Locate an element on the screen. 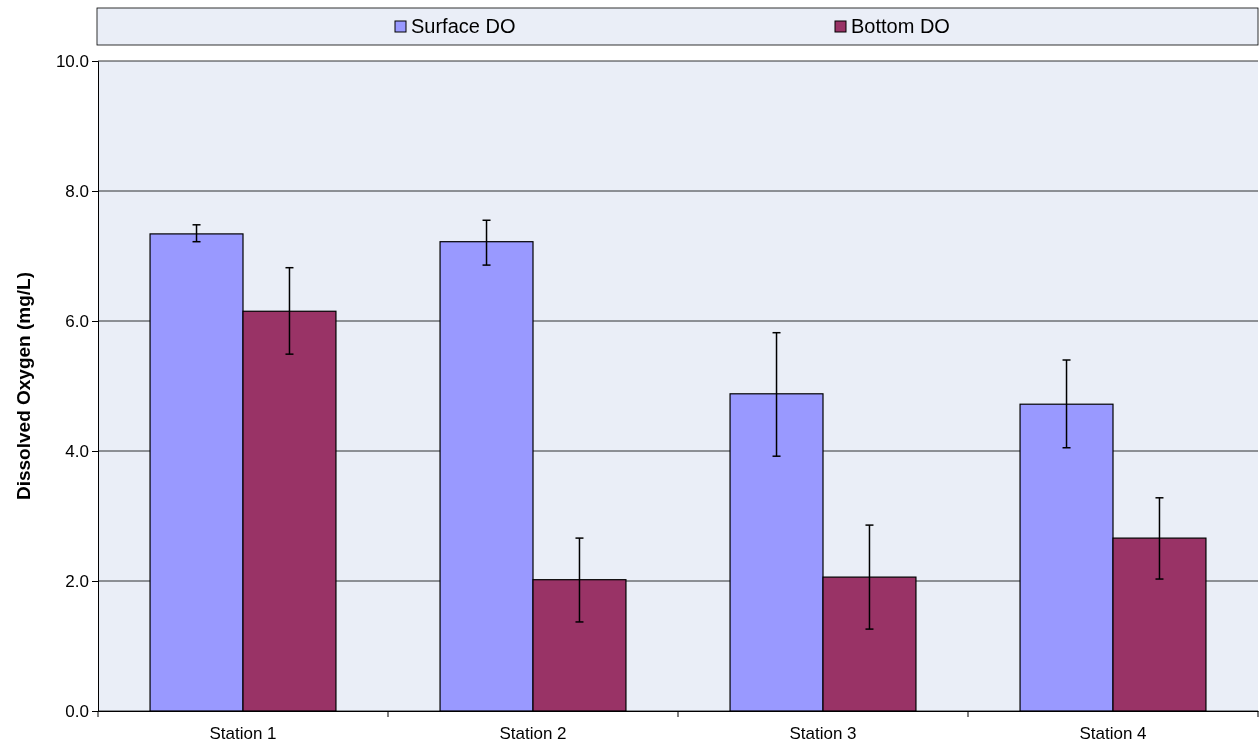  x-tick-label: Station 3 is located at coordinates (823, 734).